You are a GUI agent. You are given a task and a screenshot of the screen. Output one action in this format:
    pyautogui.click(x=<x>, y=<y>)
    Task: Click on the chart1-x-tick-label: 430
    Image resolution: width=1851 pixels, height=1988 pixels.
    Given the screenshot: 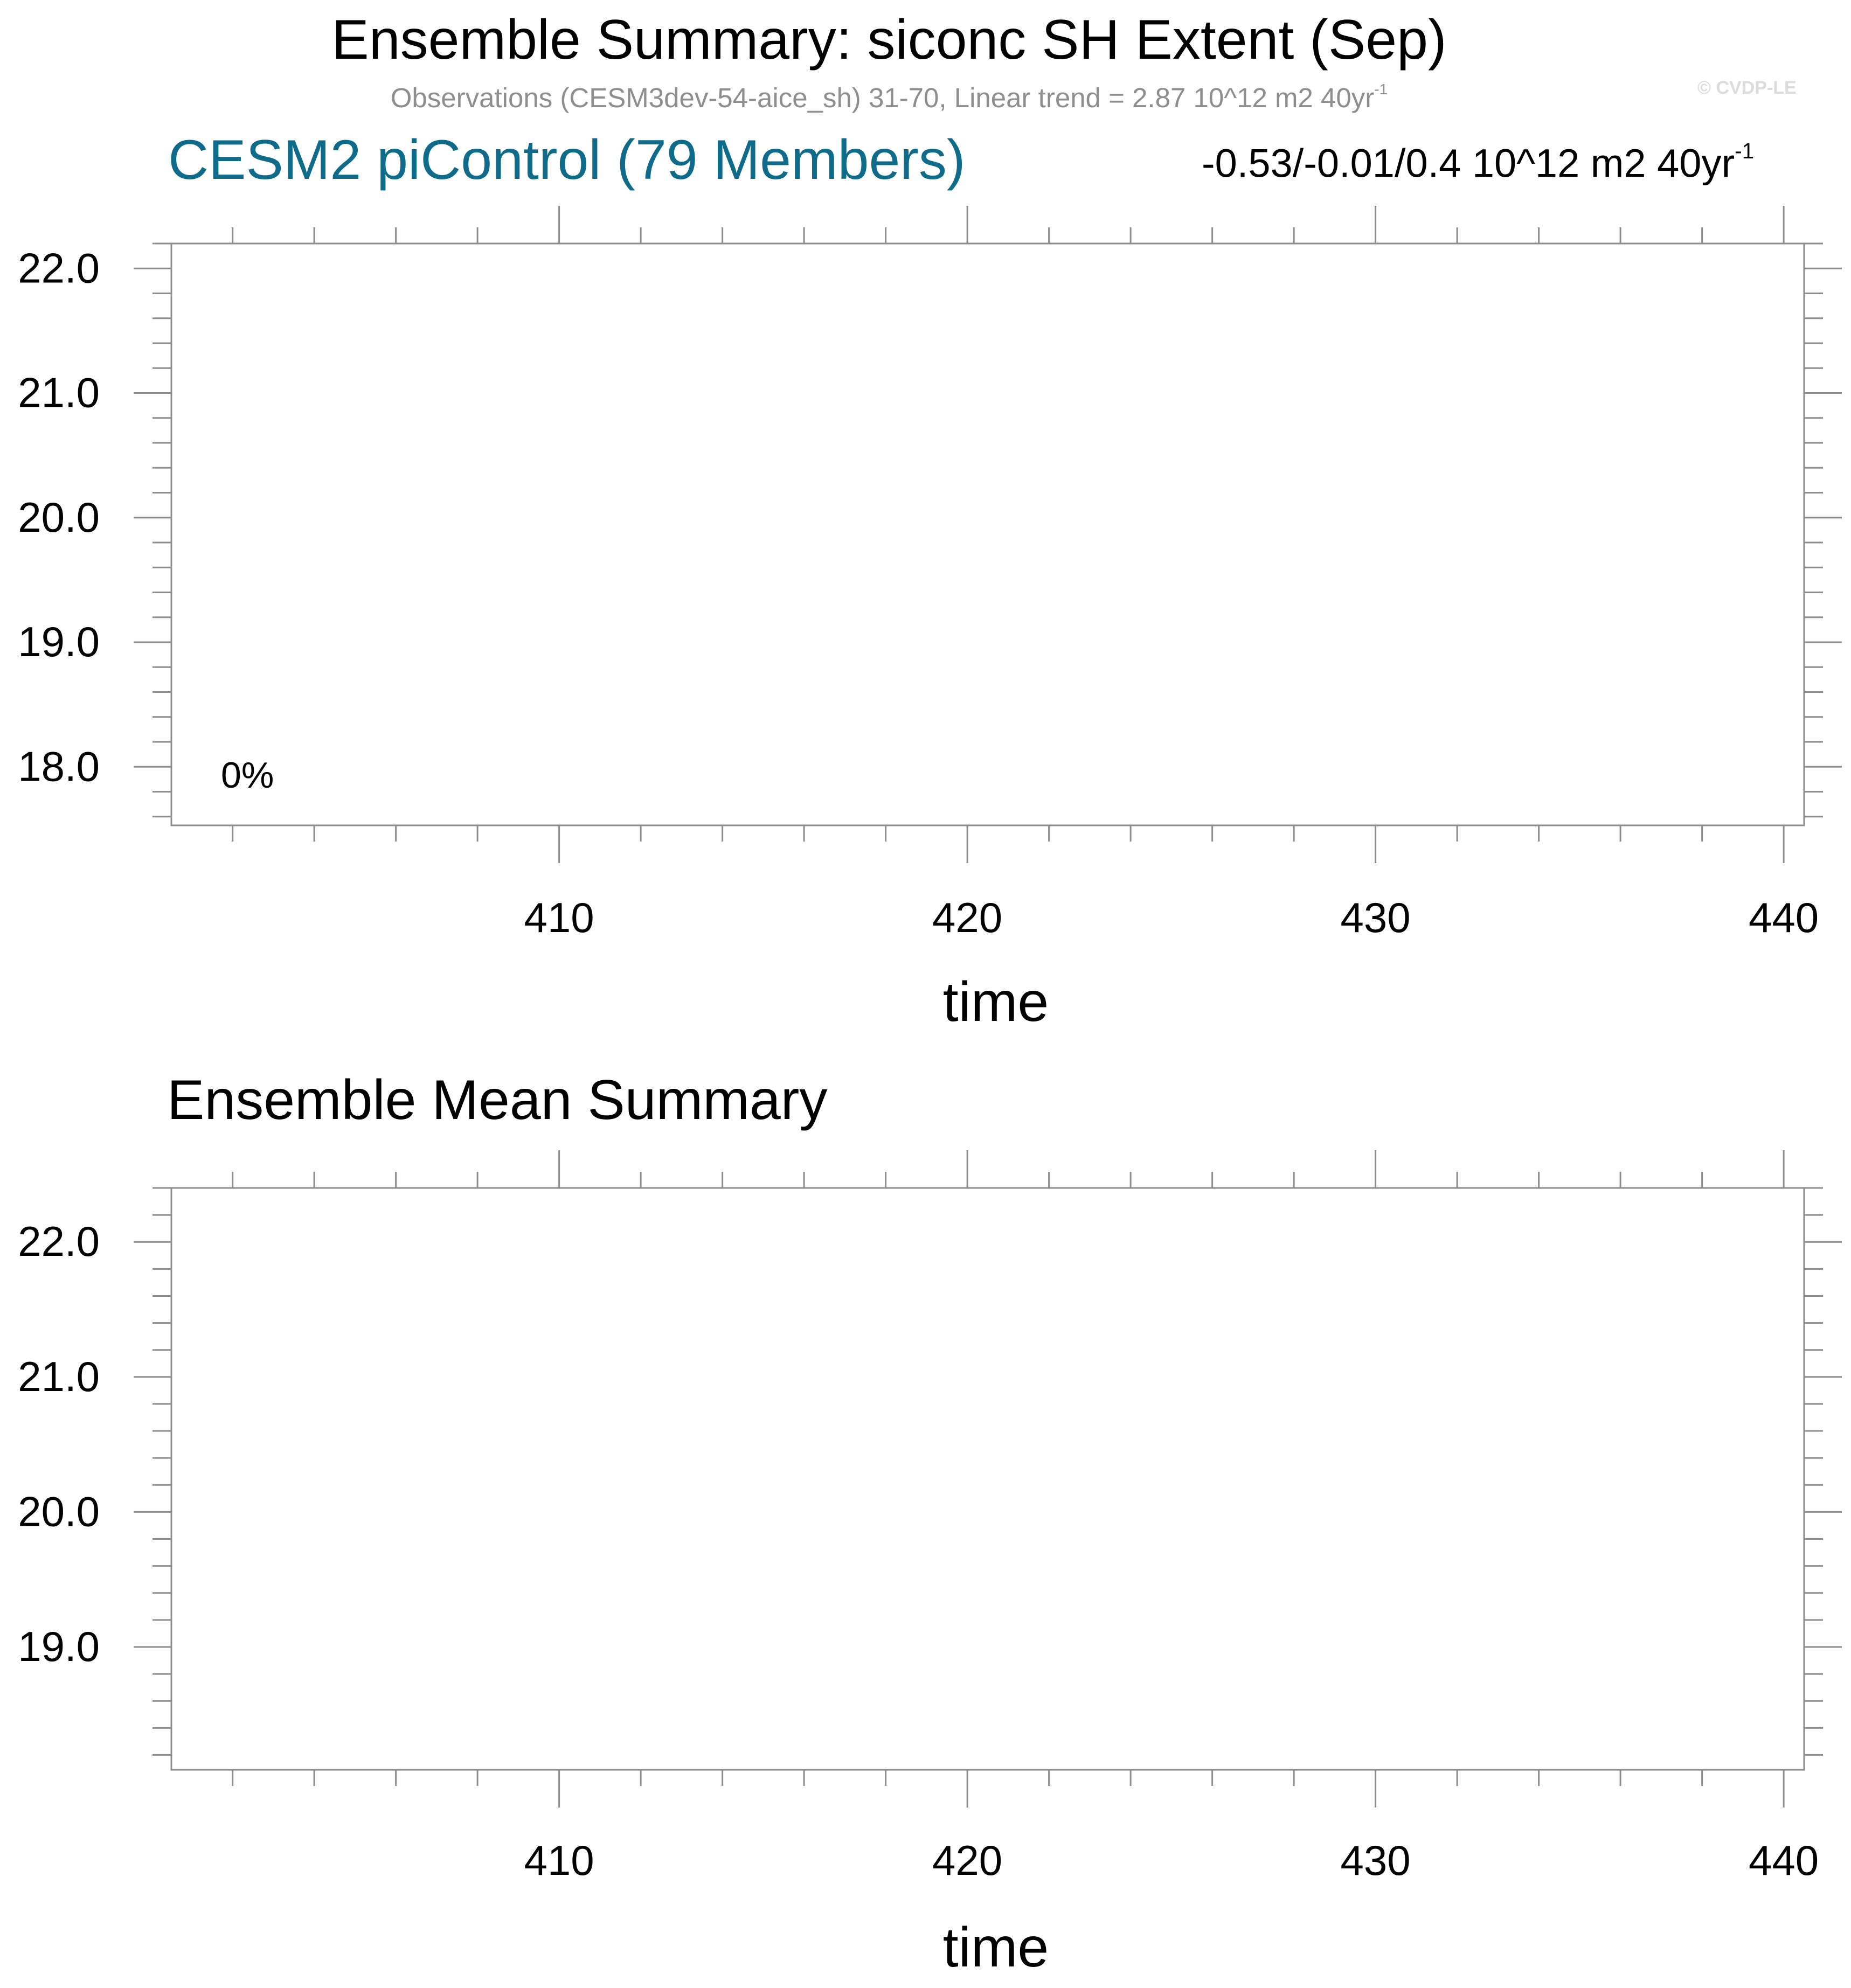 What is the action you would take?
    pyautogui.click(x=1376, y=918)
    